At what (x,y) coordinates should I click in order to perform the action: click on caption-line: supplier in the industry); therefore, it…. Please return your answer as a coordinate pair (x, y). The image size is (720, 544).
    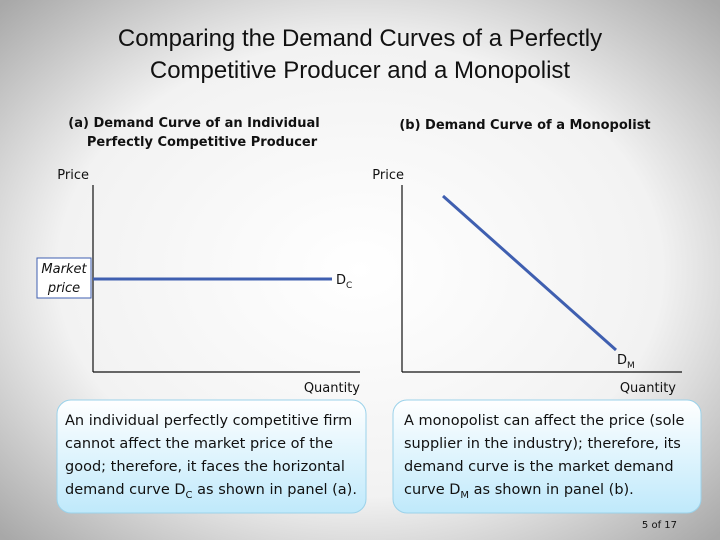
    Looking at the image, I should click on (542, 444).